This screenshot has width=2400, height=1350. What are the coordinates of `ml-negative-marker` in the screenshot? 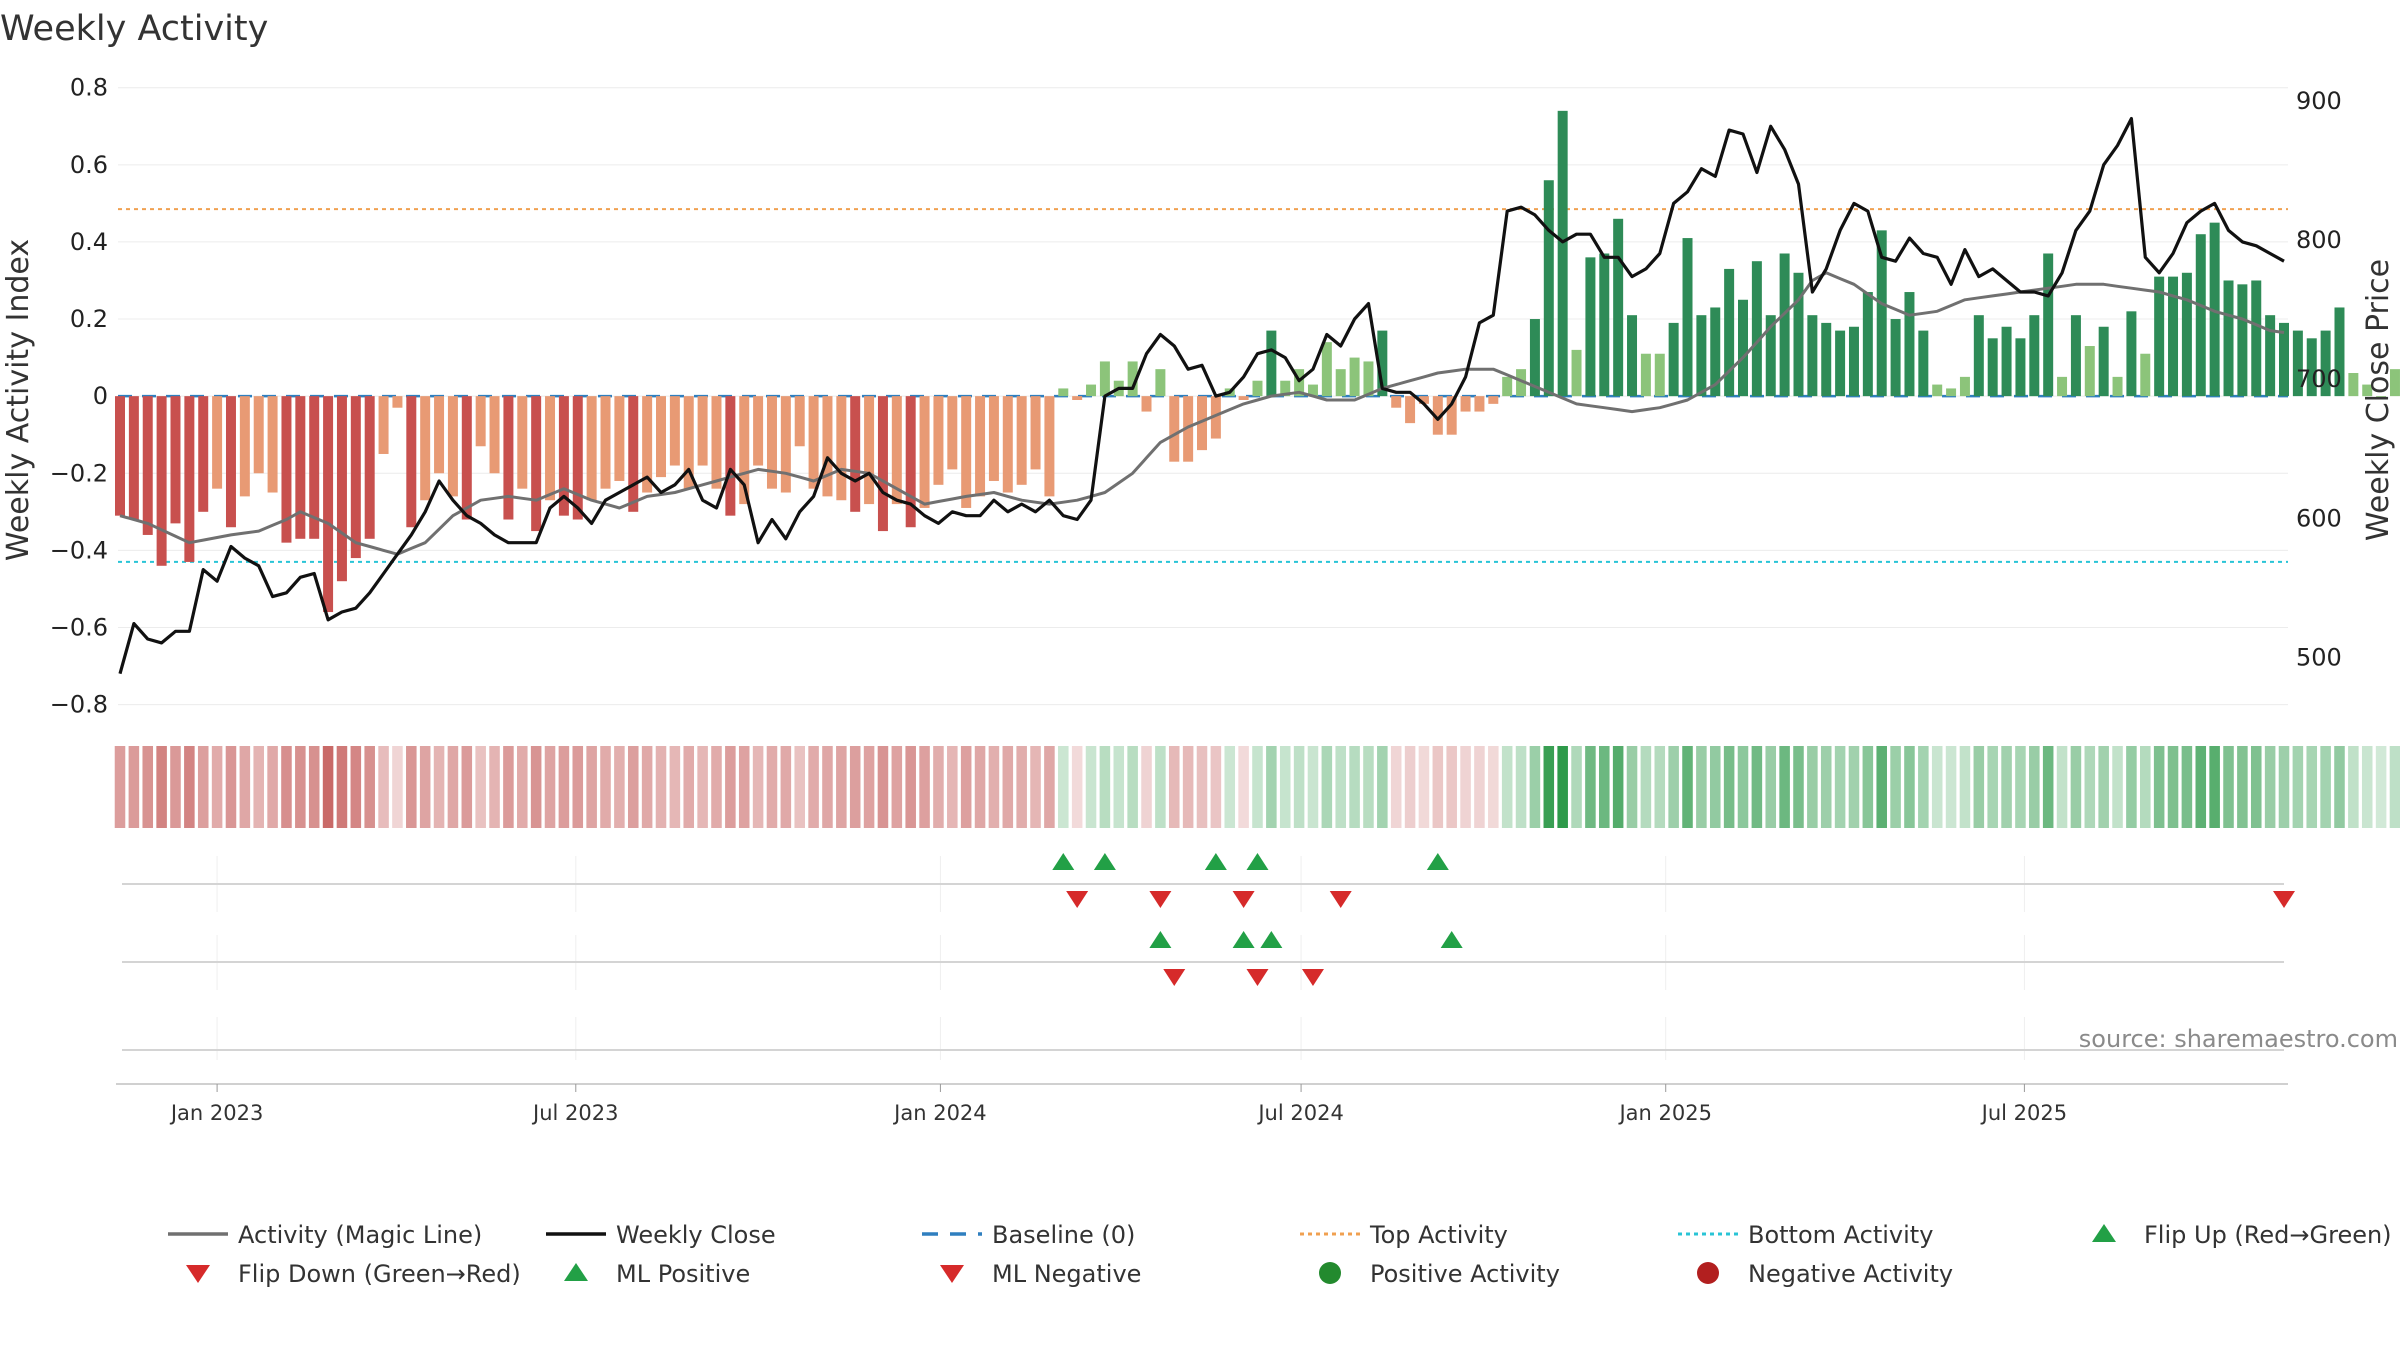 It's located at (1174, 977).